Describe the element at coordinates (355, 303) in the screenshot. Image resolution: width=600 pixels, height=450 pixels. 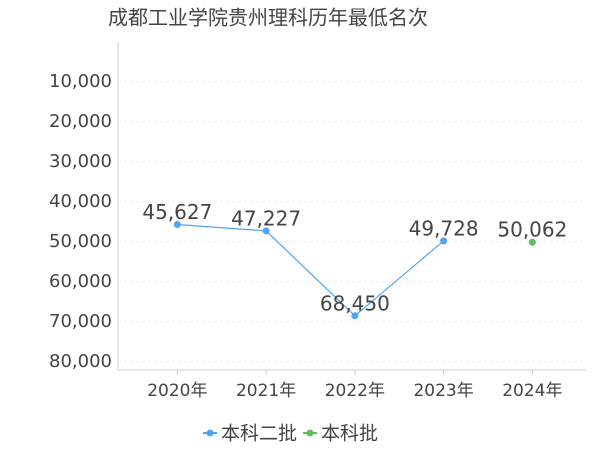
I see `data-label: 68,450` at that location.